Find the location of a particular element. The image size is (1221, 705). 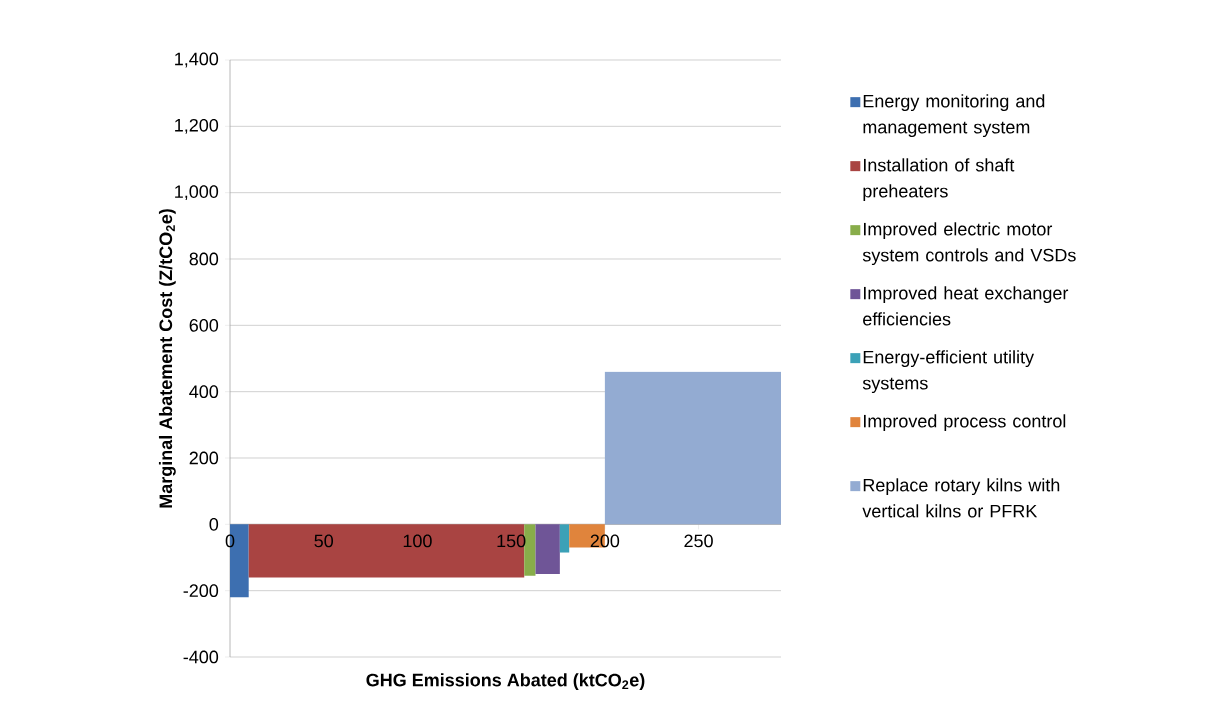

y-tick-label: 0 is located at coordinates (214, 524).